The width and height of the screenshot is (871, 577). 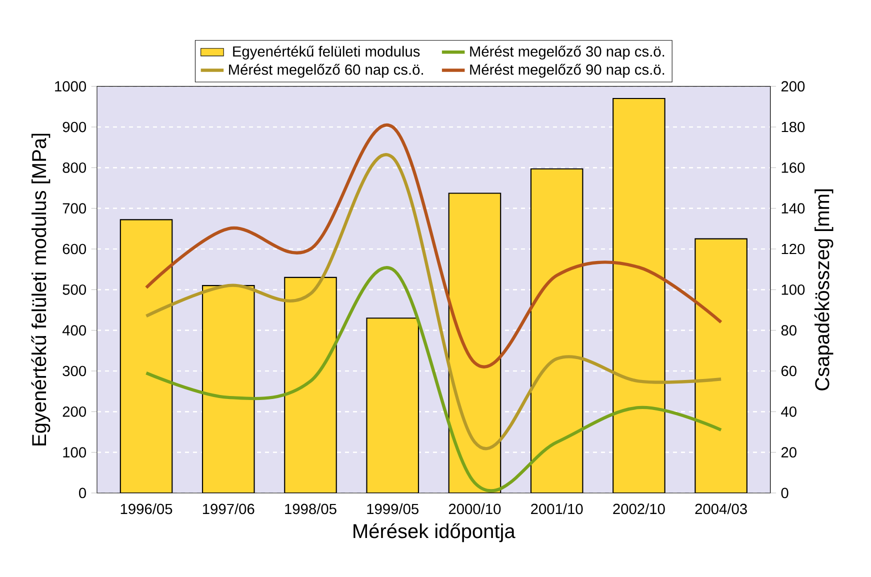 I want to click on y2-tick-label: 160, so click(x=793, y=167).